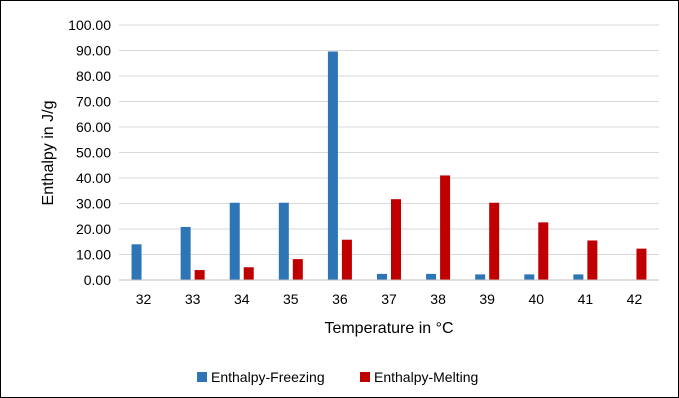  Describe the element at coordinates (97, 280) in the screenshot. I see `y-tick-label: 0.00` at that location.